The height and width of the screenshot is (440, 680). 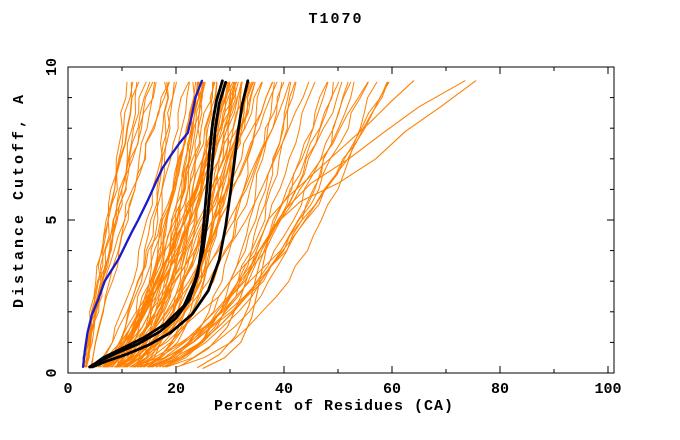 I want to click on x-tick-label: 60, so click(x=392, y=389).